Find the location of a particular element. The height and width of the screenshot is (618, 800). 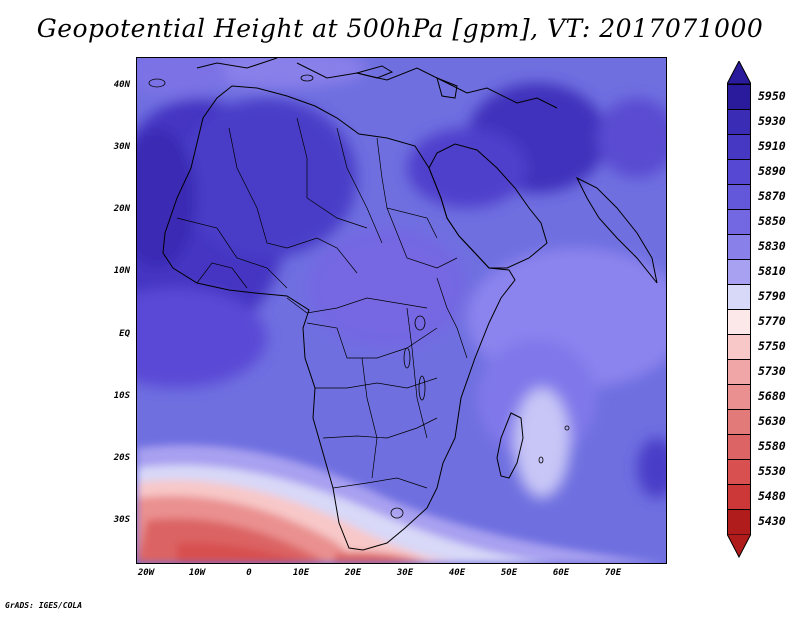

lon-label-70e: 70E is located at coordinates (613, 573).